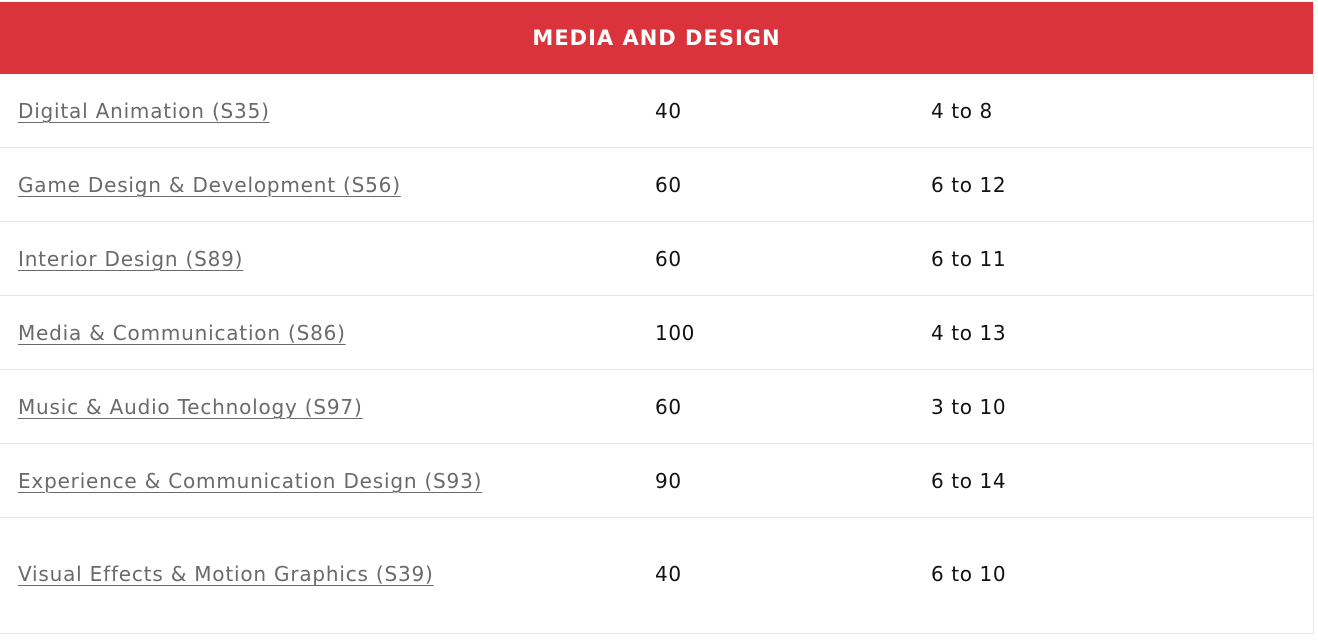 This screenshot has width=1318, height=640. I want to click on range-value: 4 to 8, so click(962, 110).